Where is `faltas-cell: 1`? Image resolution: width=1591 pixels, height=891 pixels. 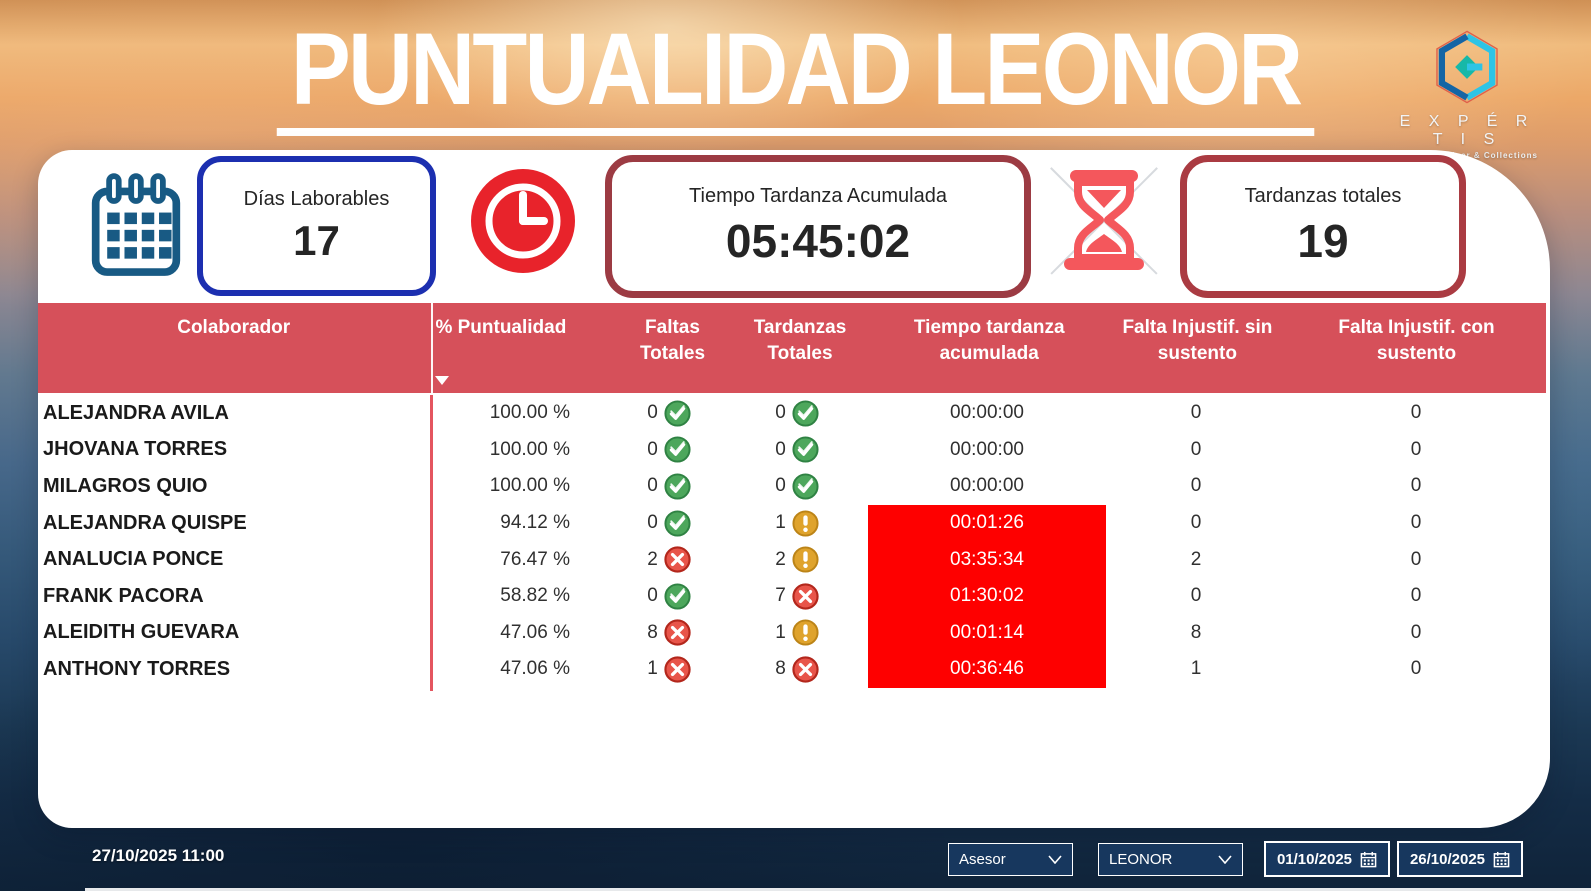
faltas-cell: 1 is located at coordinates (669, 669).